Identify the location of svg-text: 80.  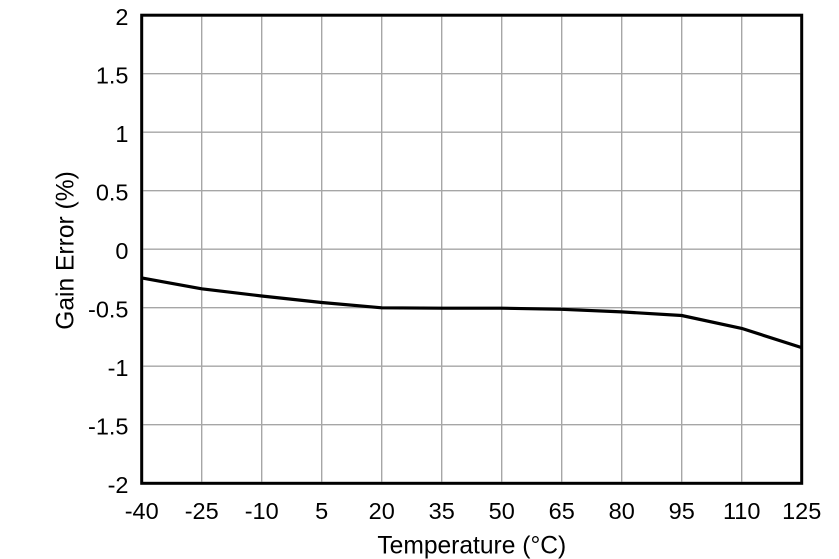
(622, 511).